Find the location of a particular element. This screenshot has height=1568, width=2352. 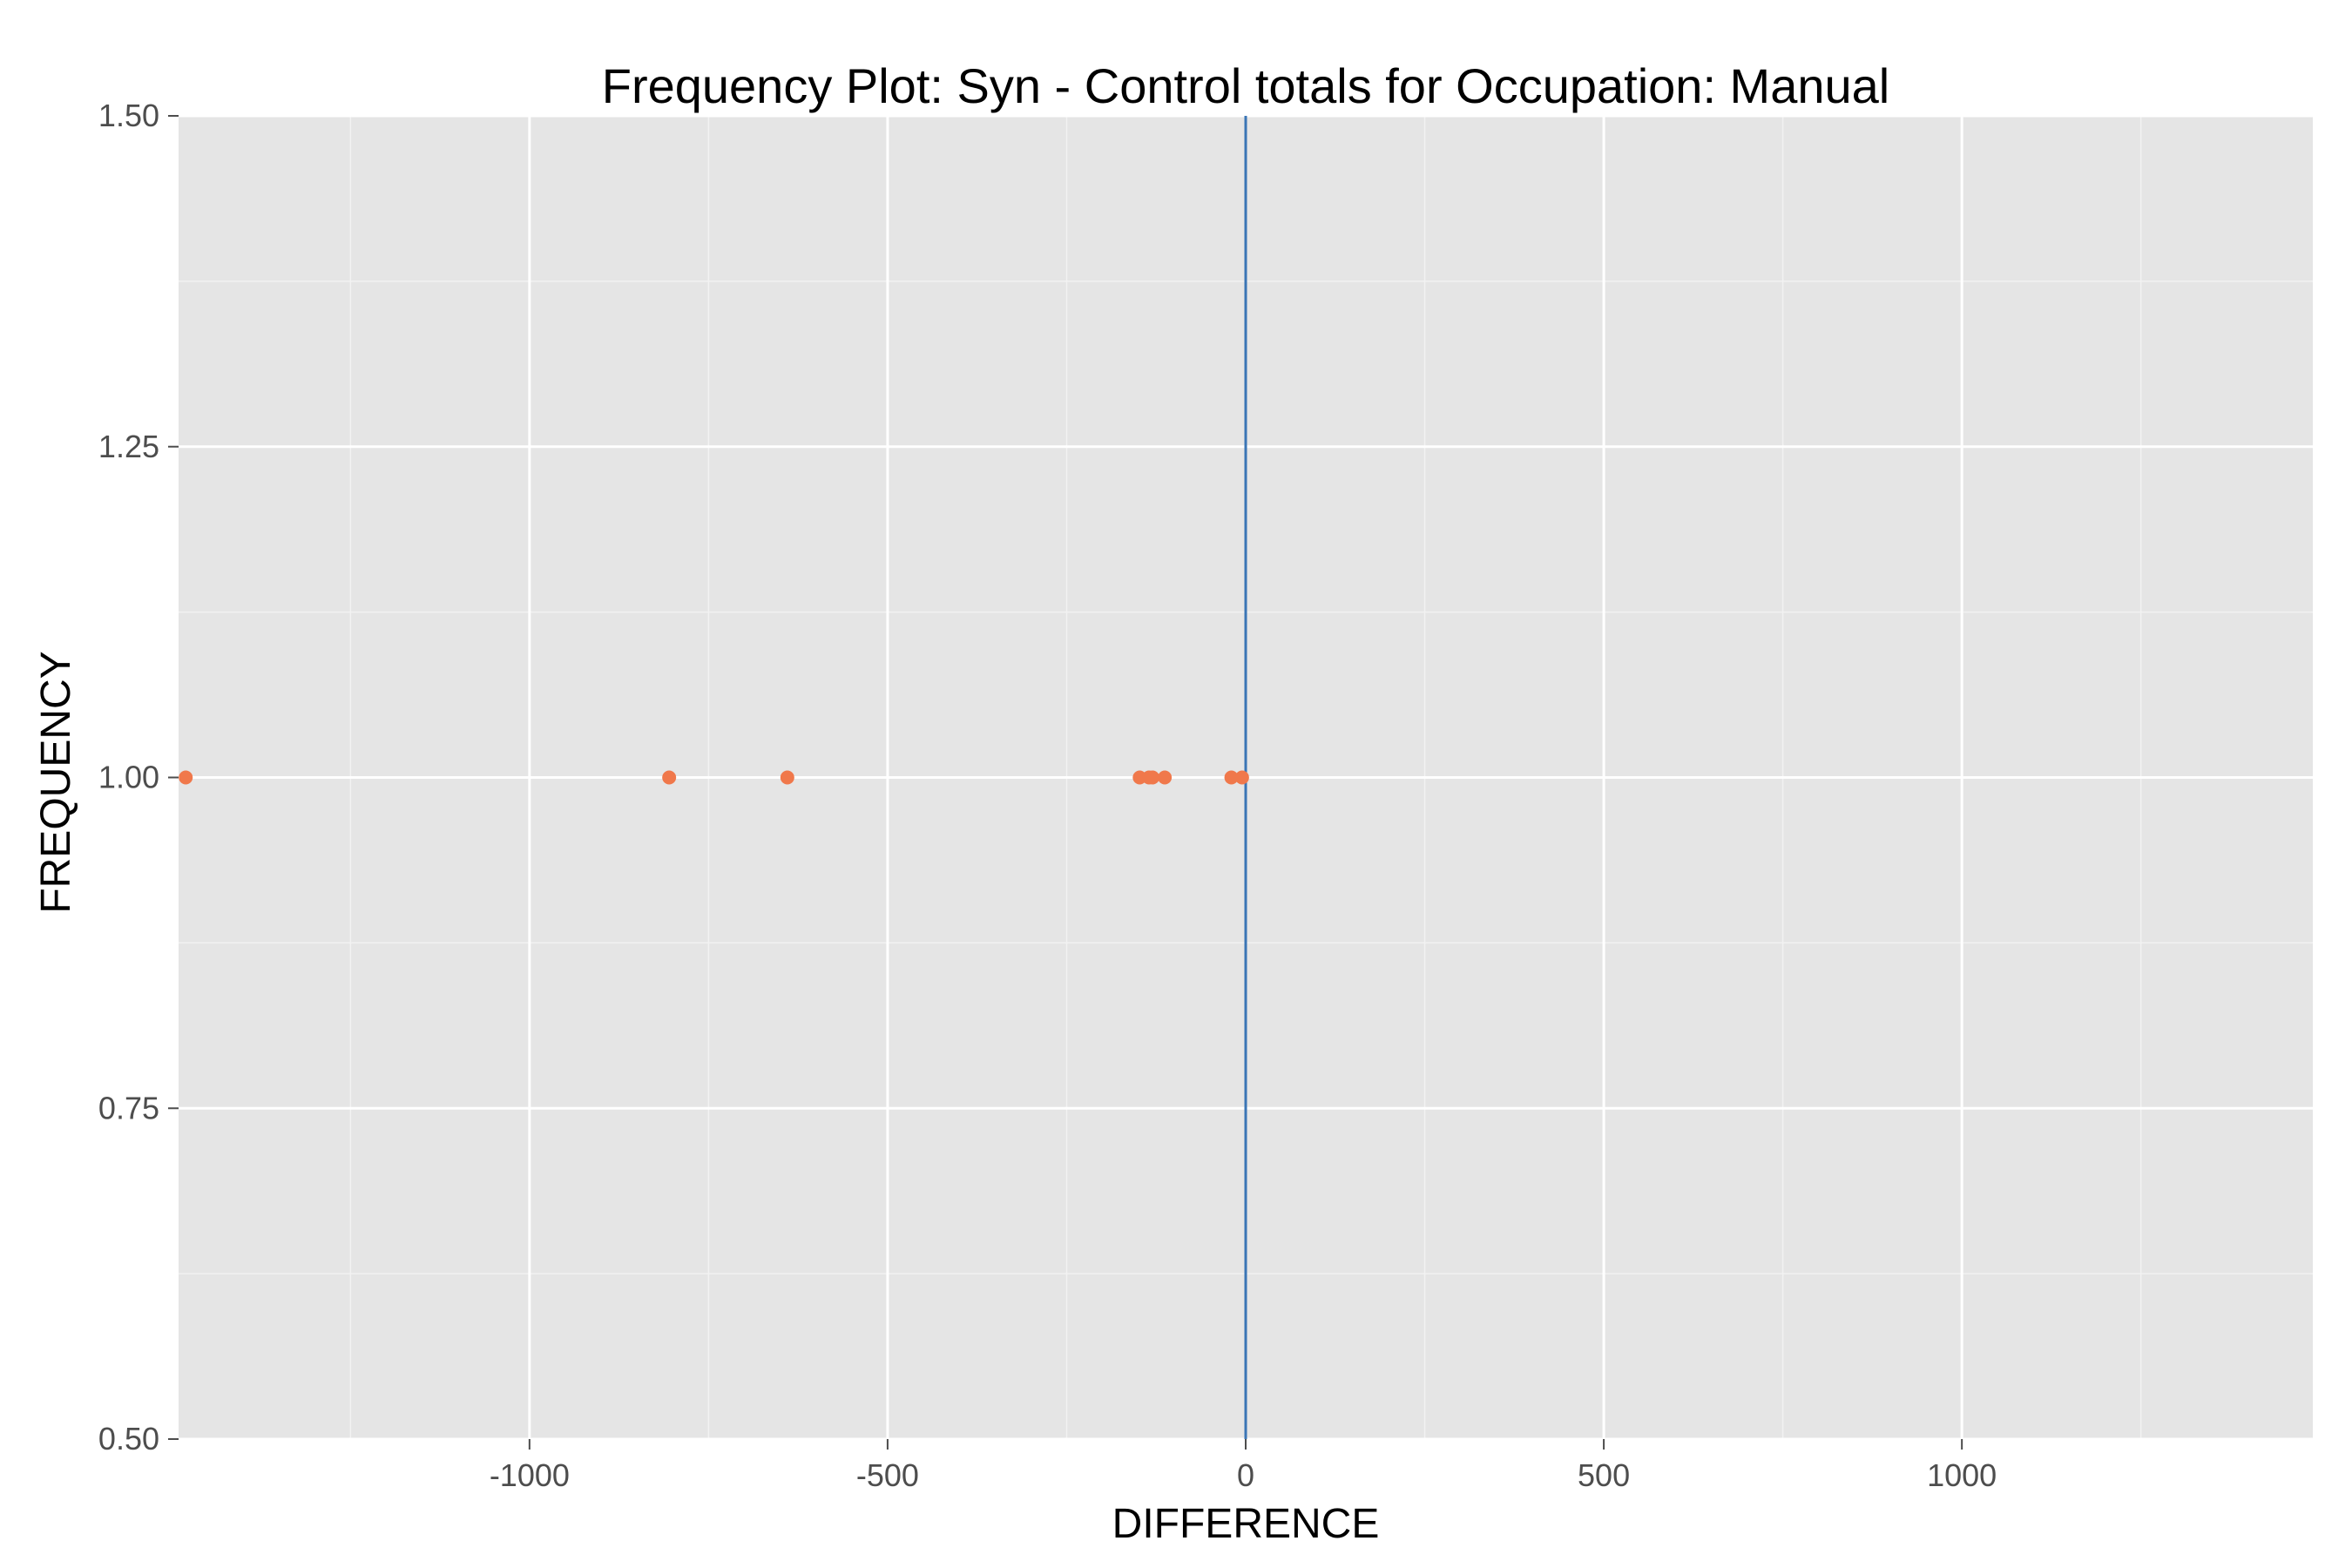

x-tick-label: 1000 is located at coordinates (1962, 1475).